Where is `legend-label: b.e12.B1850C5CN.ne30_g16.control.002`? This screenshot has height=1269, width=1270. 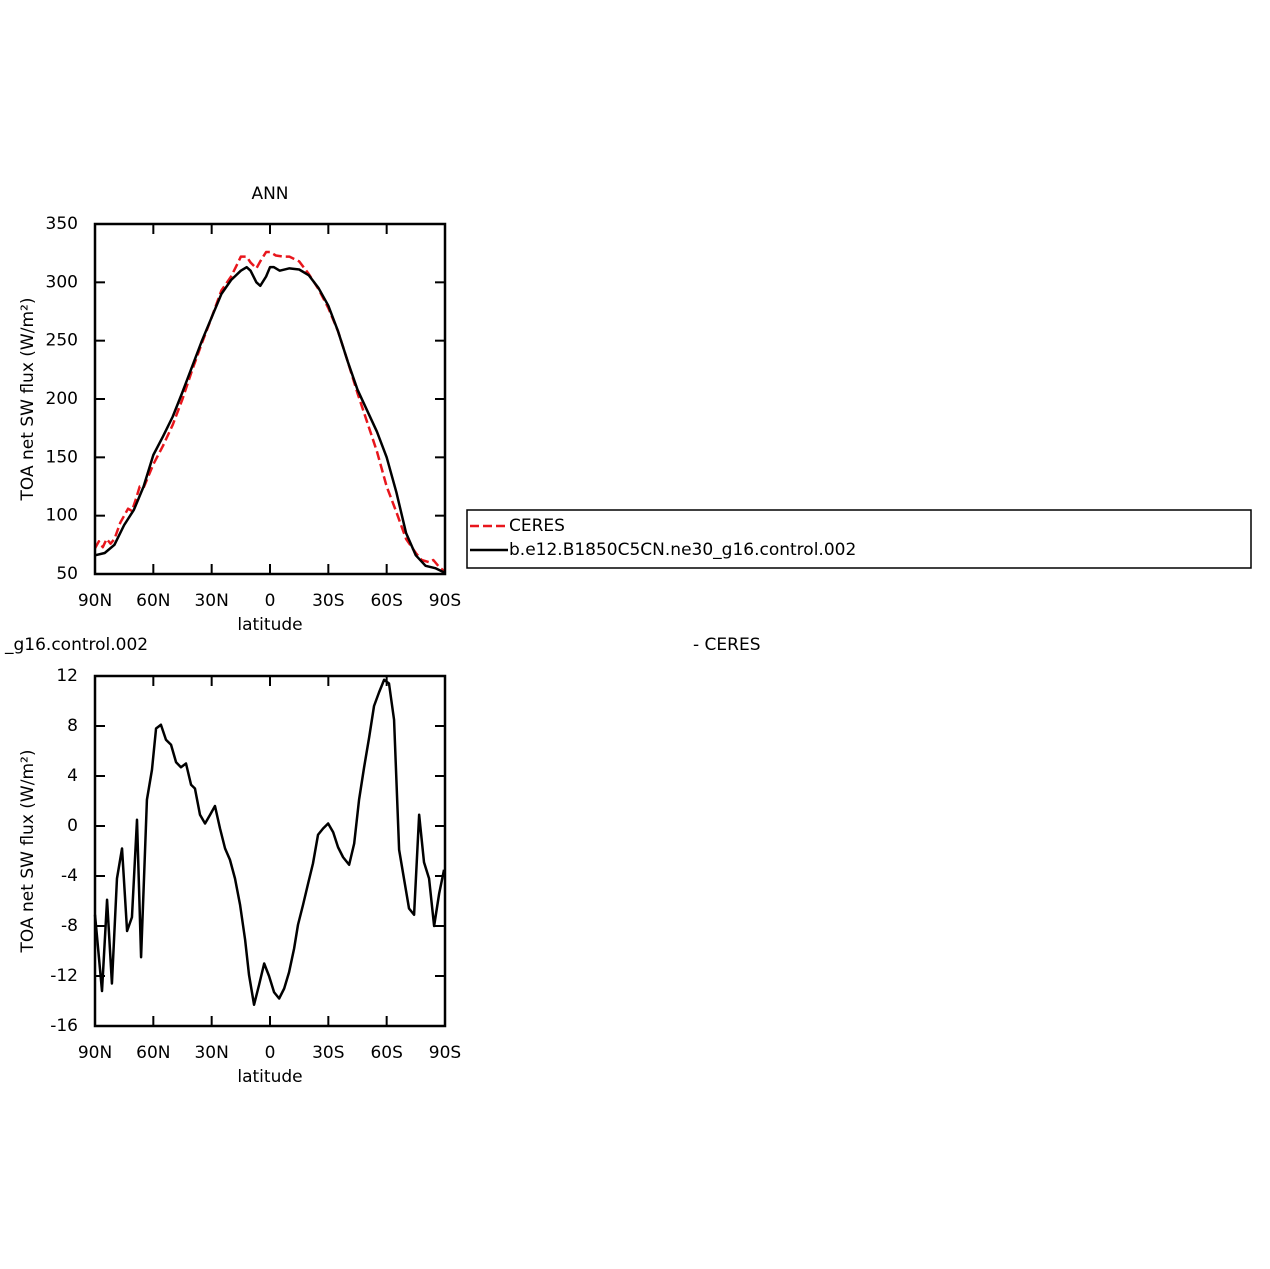
legend-label: b.e12.B1850C5CN.ne30_g16.control.002 is located at coordinates (682, 550).